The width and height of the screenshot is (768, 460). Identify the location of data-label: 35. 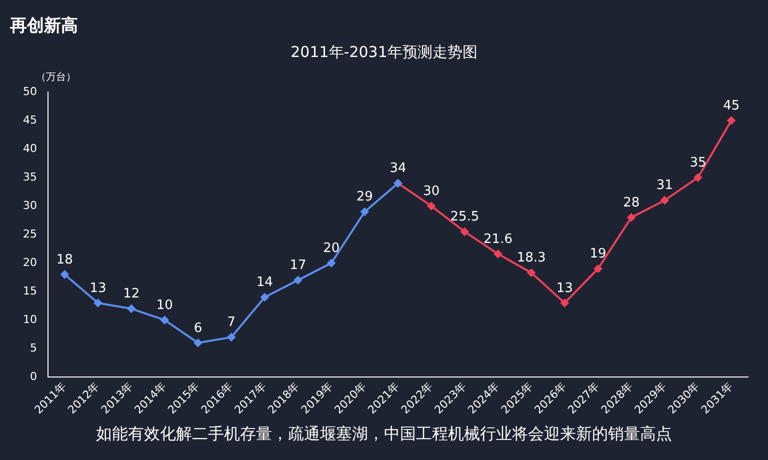
(698, 162).